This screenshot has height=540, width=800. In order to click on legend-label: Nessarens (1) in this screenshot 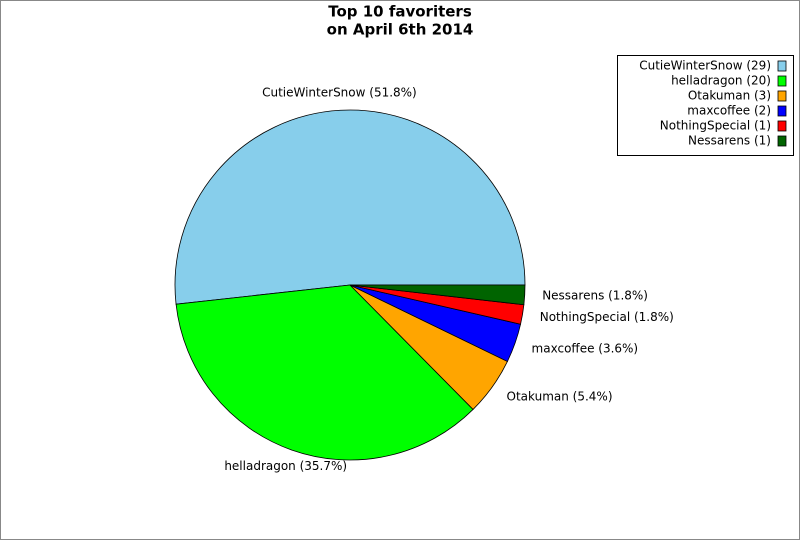, I will do `click(729, 141)`.